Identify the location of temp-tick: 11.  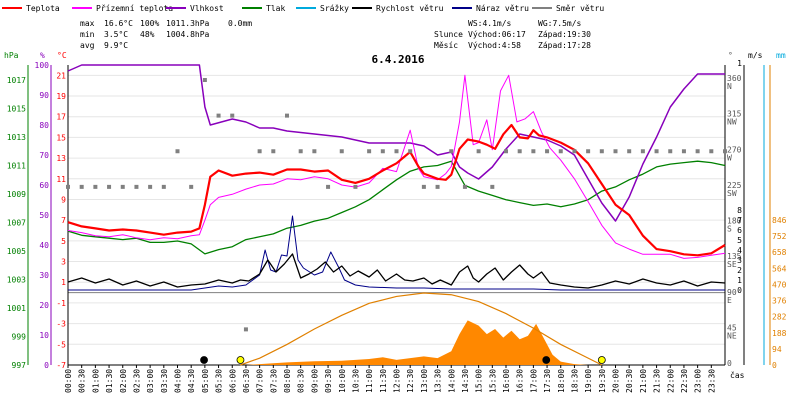
(61, 179).